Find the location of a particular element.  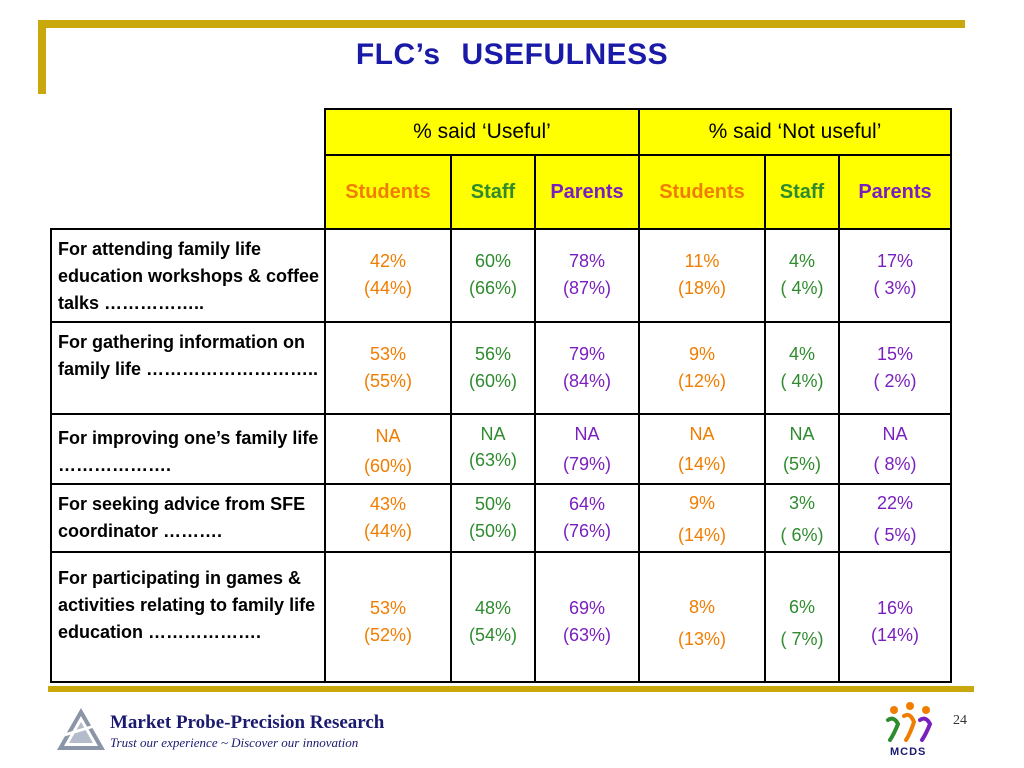

previous-value: ( 5%) is located at coordinates (895, 535).